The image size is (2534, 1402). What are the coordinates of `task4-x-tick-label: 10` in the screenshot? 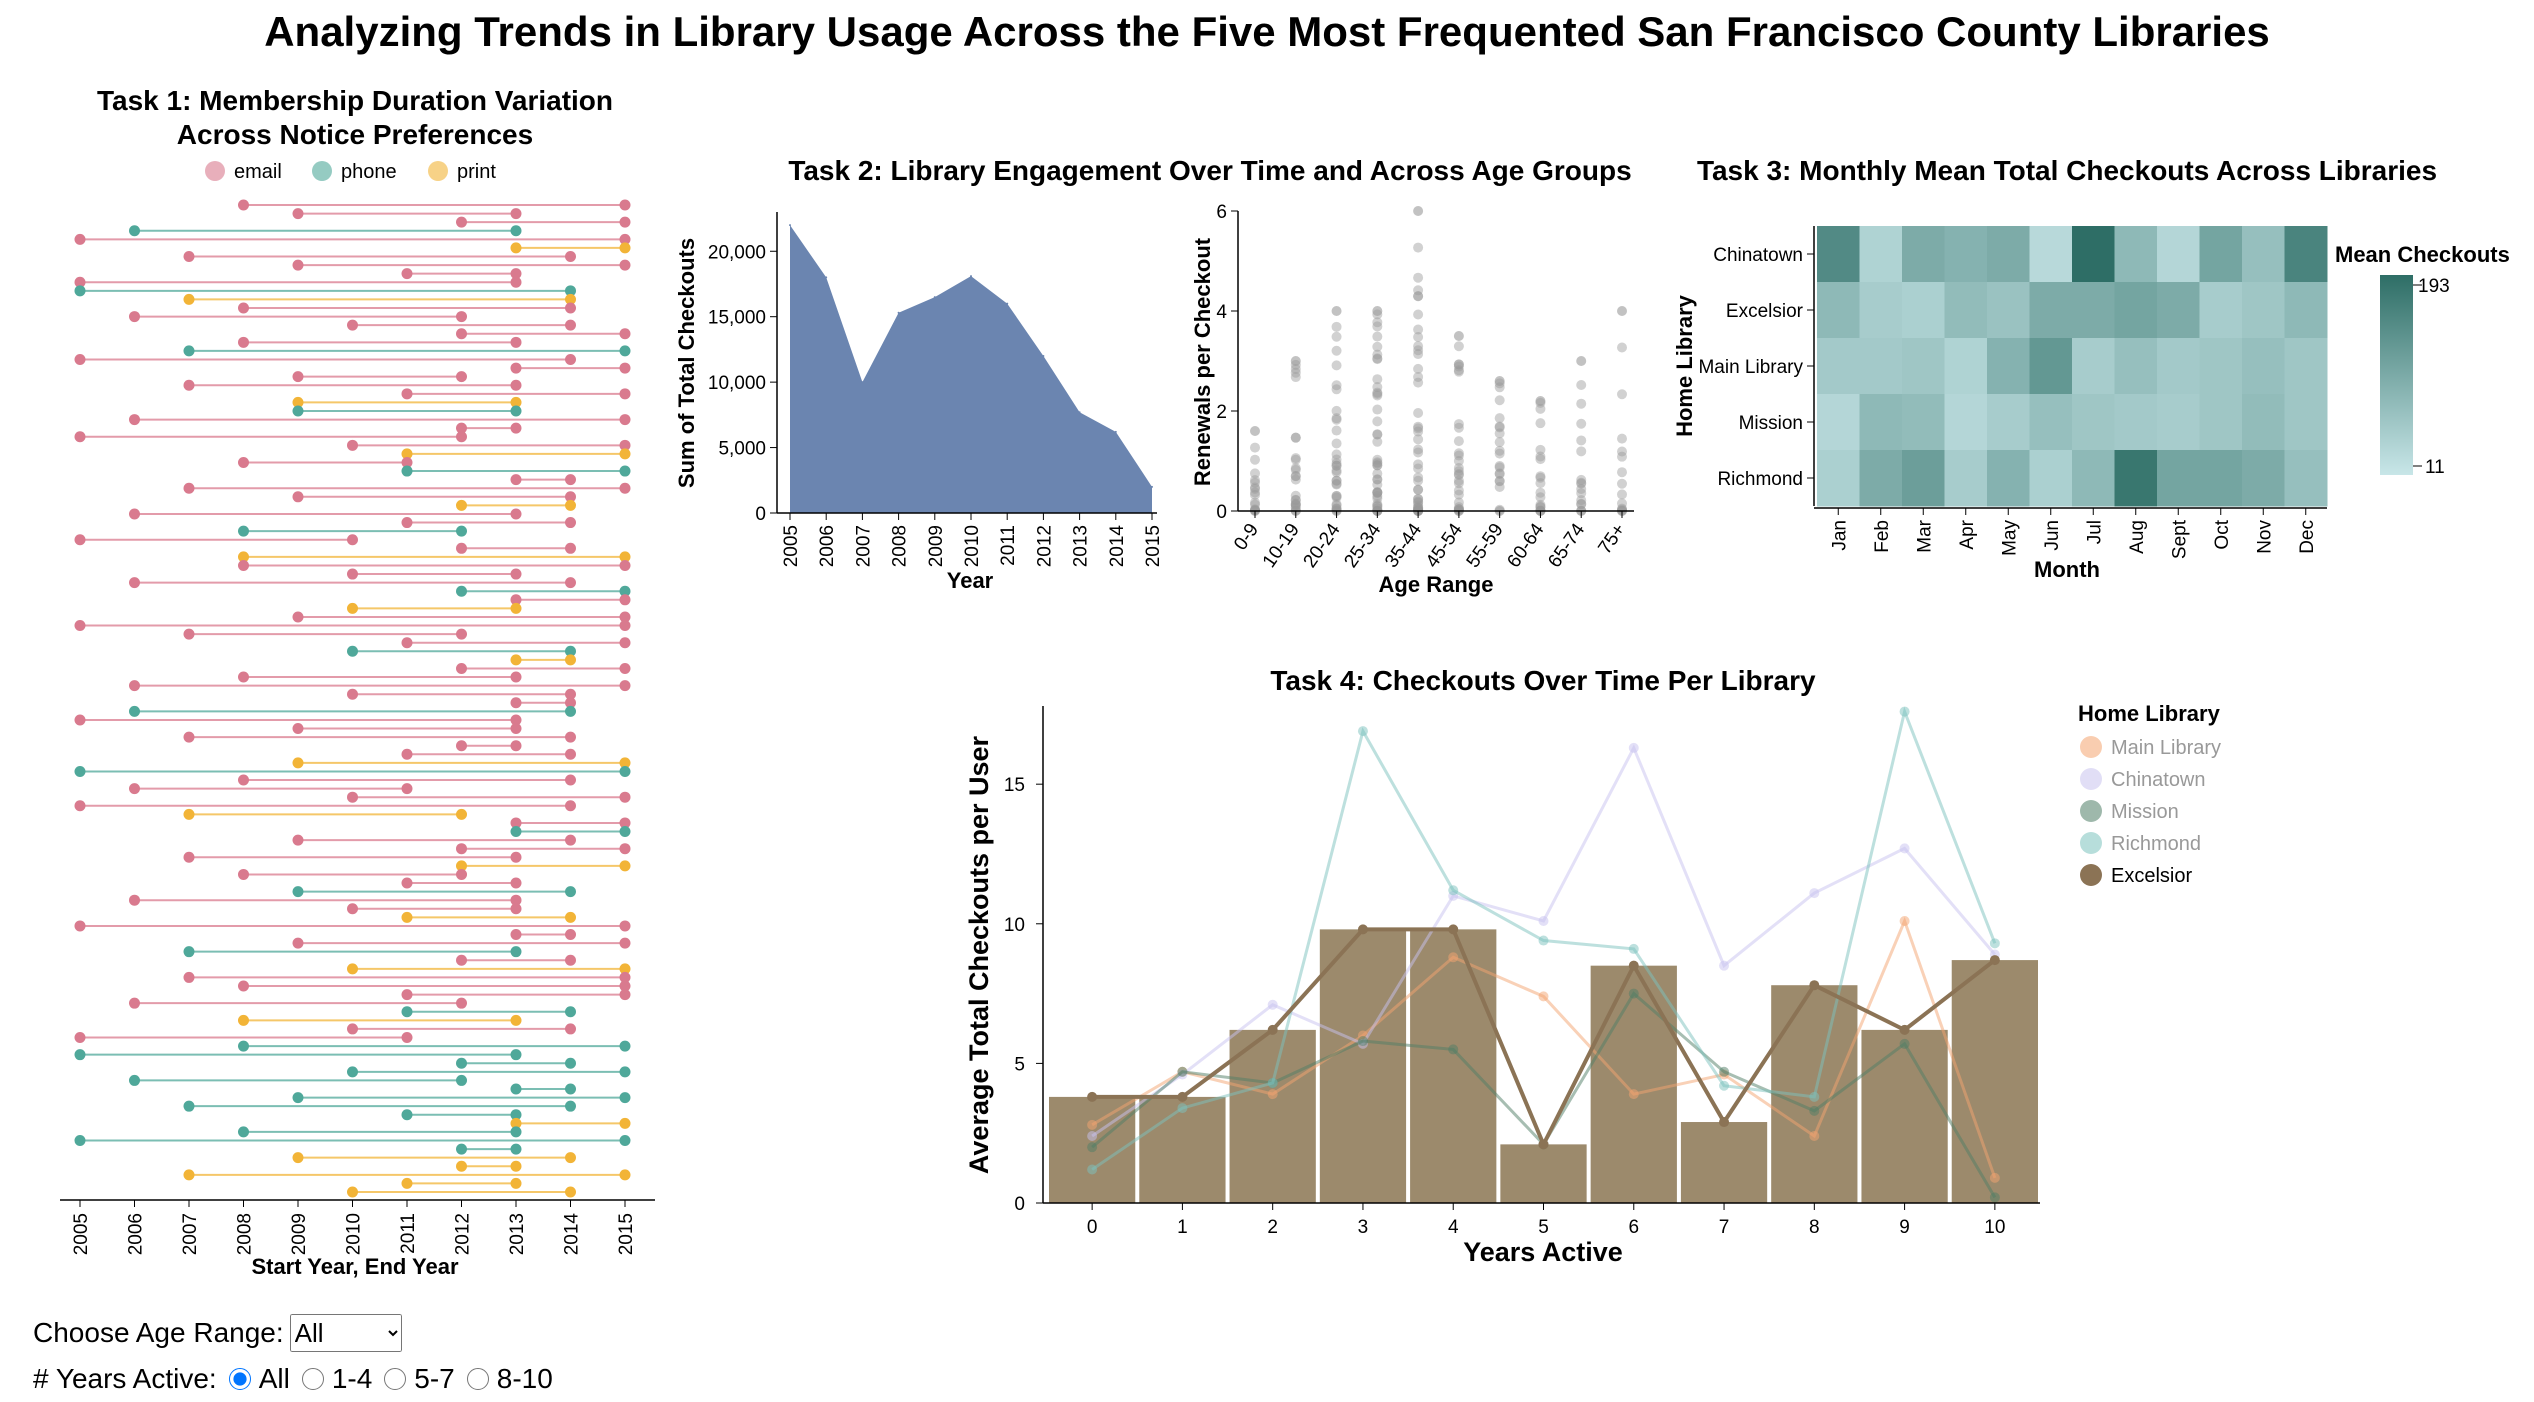 It's located at (1994, 1227).